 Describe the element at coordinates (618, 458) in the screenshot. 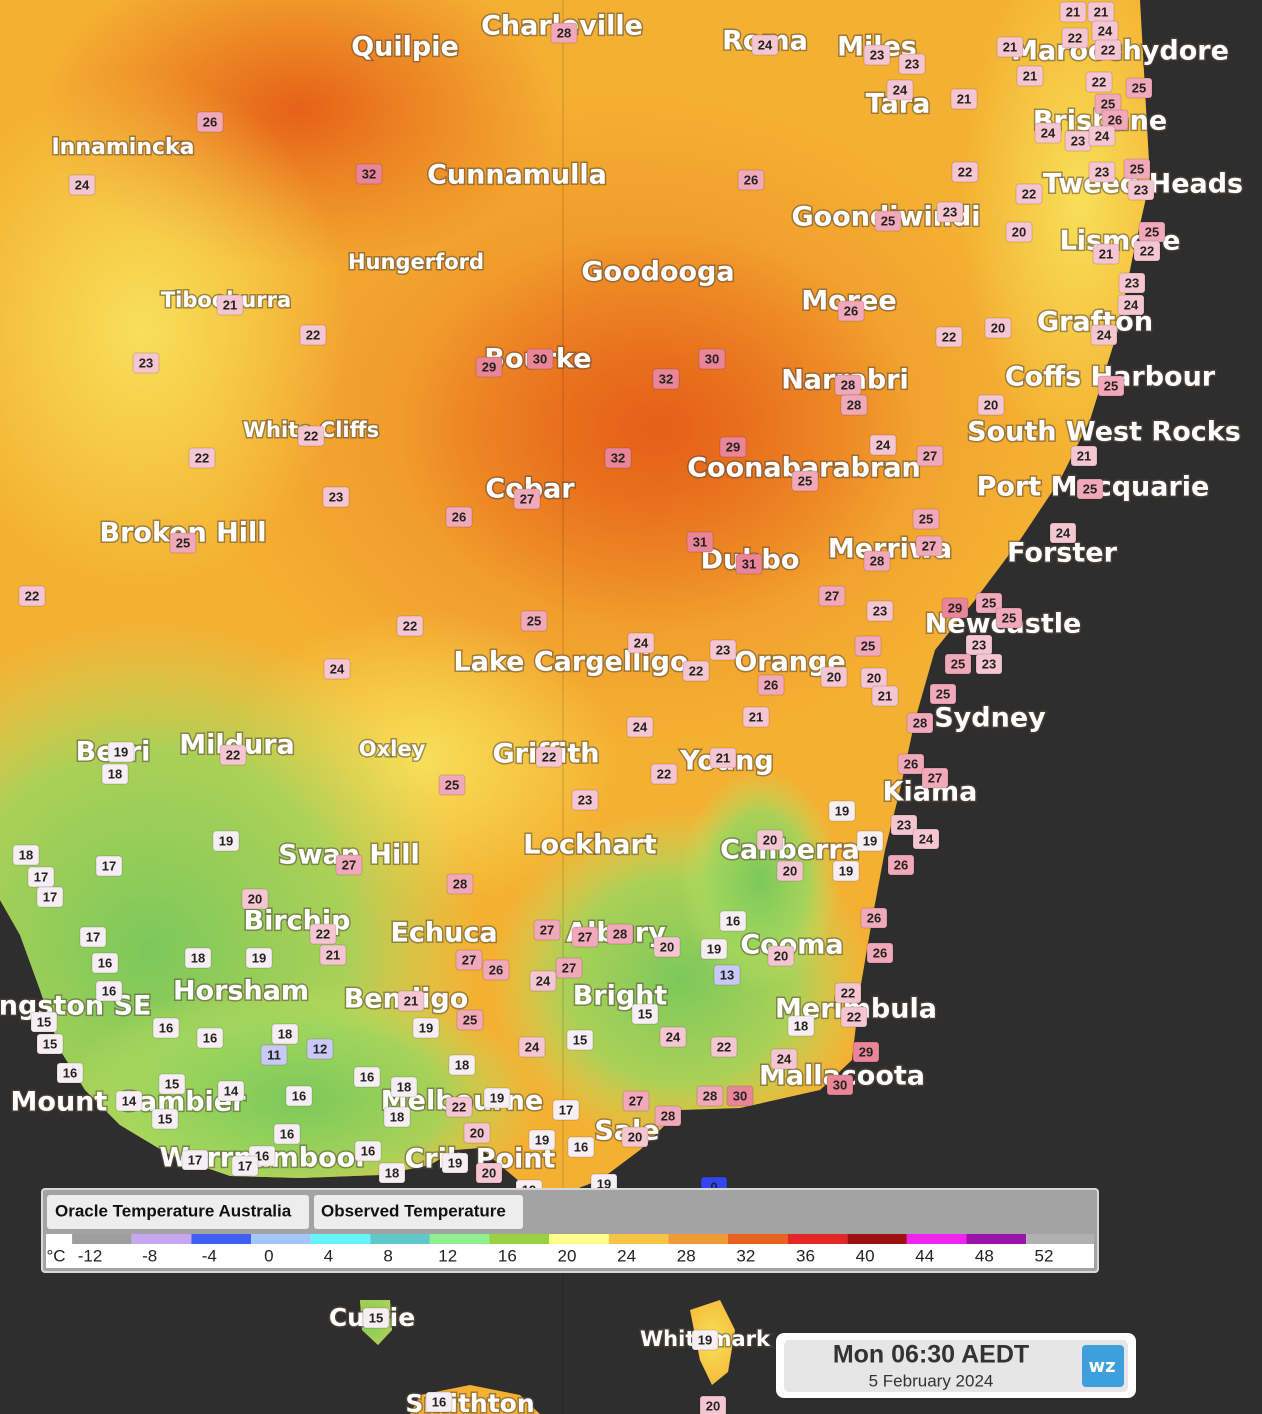

I see `station-temp: 32` at that location.